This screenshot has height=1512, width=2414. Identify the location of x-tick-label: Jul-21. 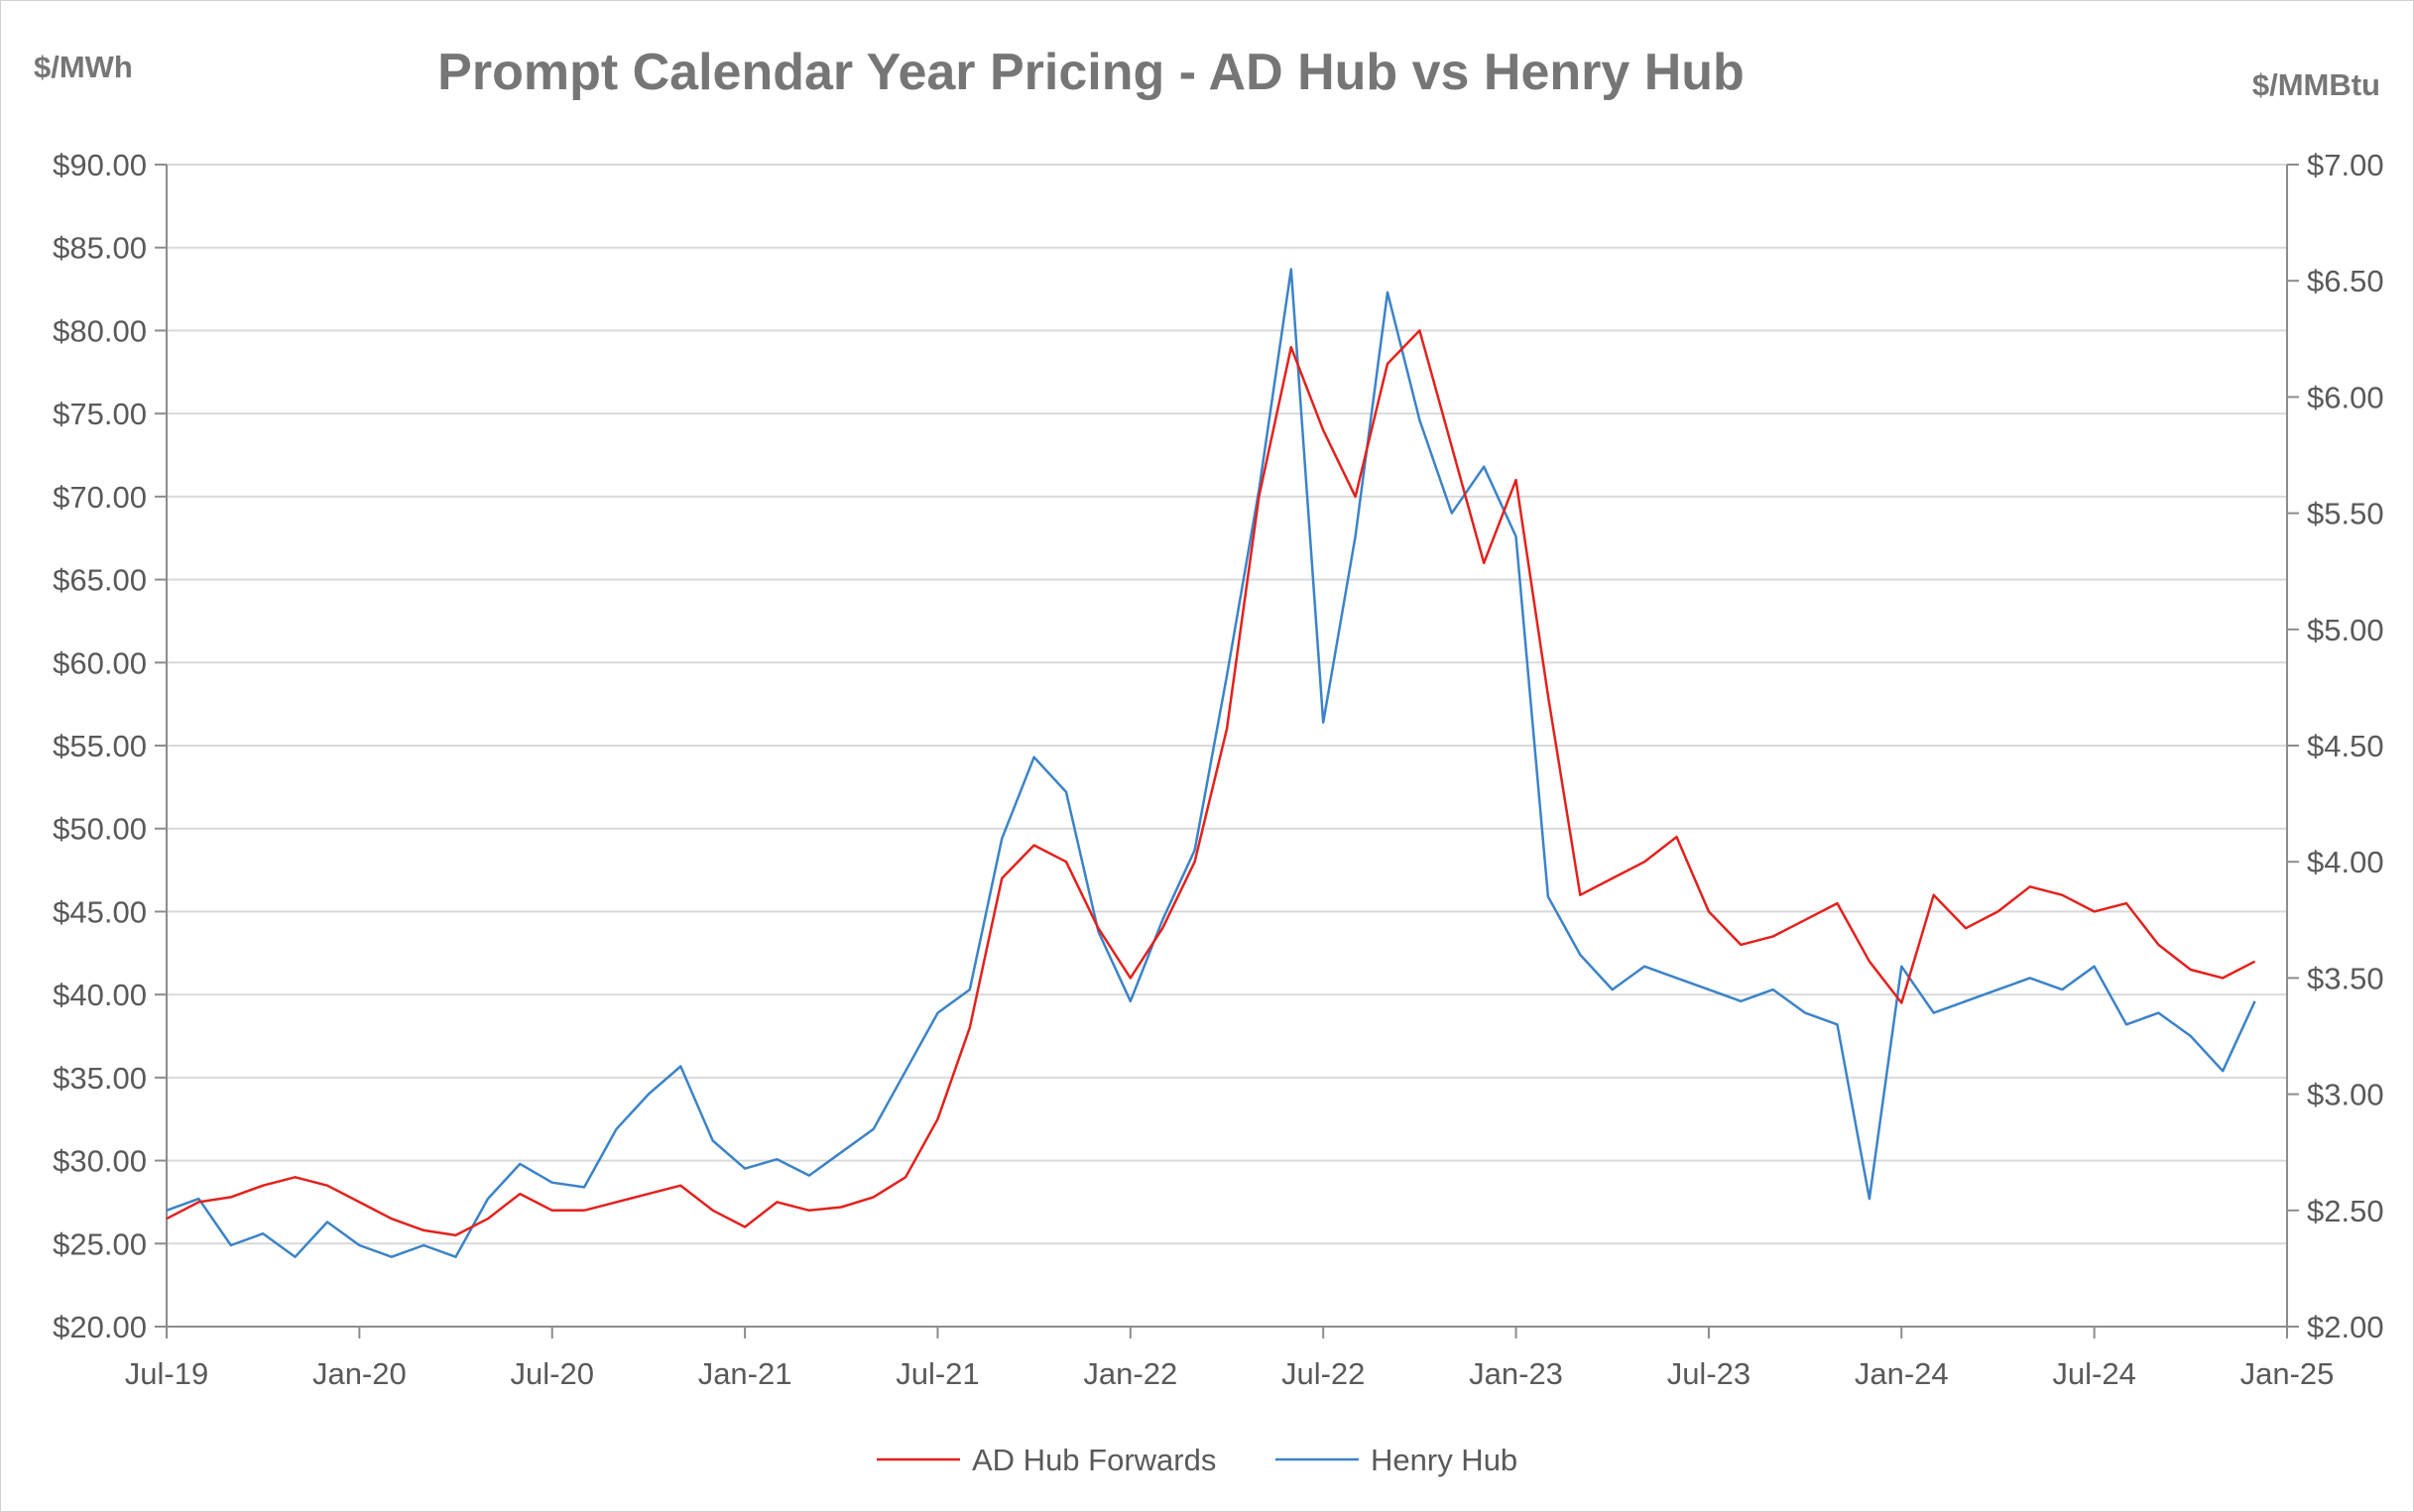
(937, 1373).